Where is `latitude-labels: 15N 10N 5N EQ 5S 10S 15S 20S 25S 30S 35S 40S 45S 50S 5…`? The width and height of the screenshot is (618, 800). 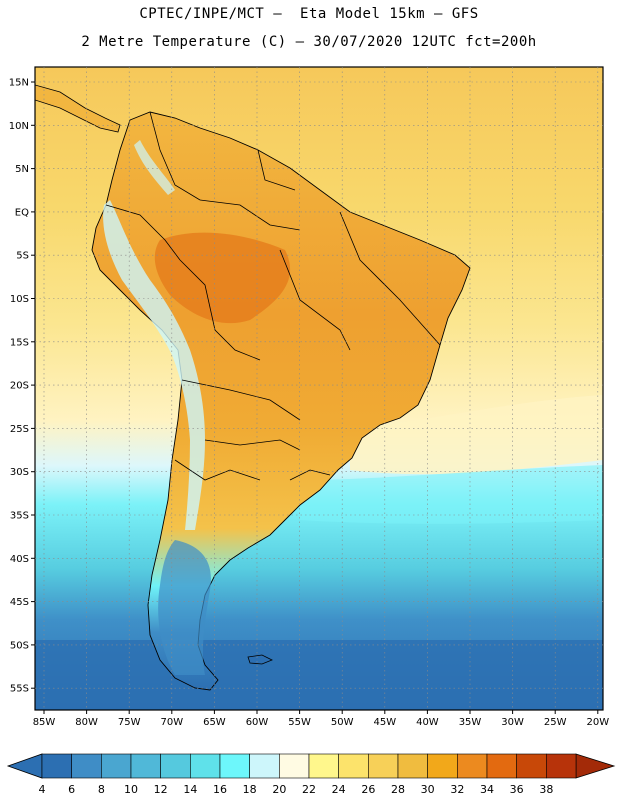 latitude-labels: 15N 10N 5N EQ 5S 10S 15S 20S 25S 30S 35S 40S 45S 50S 5… is located at coordinates (19, 386).